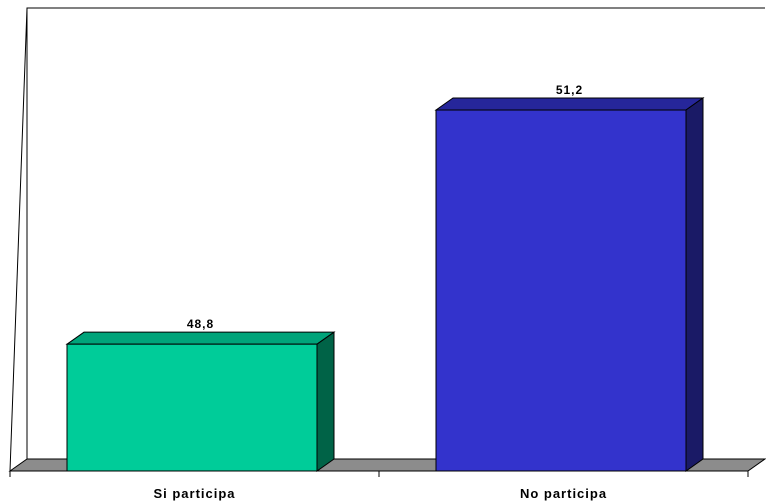 This screenshot has width=766, height=504. I want to click on x-tick-label: Si participa, so click(194, 493).